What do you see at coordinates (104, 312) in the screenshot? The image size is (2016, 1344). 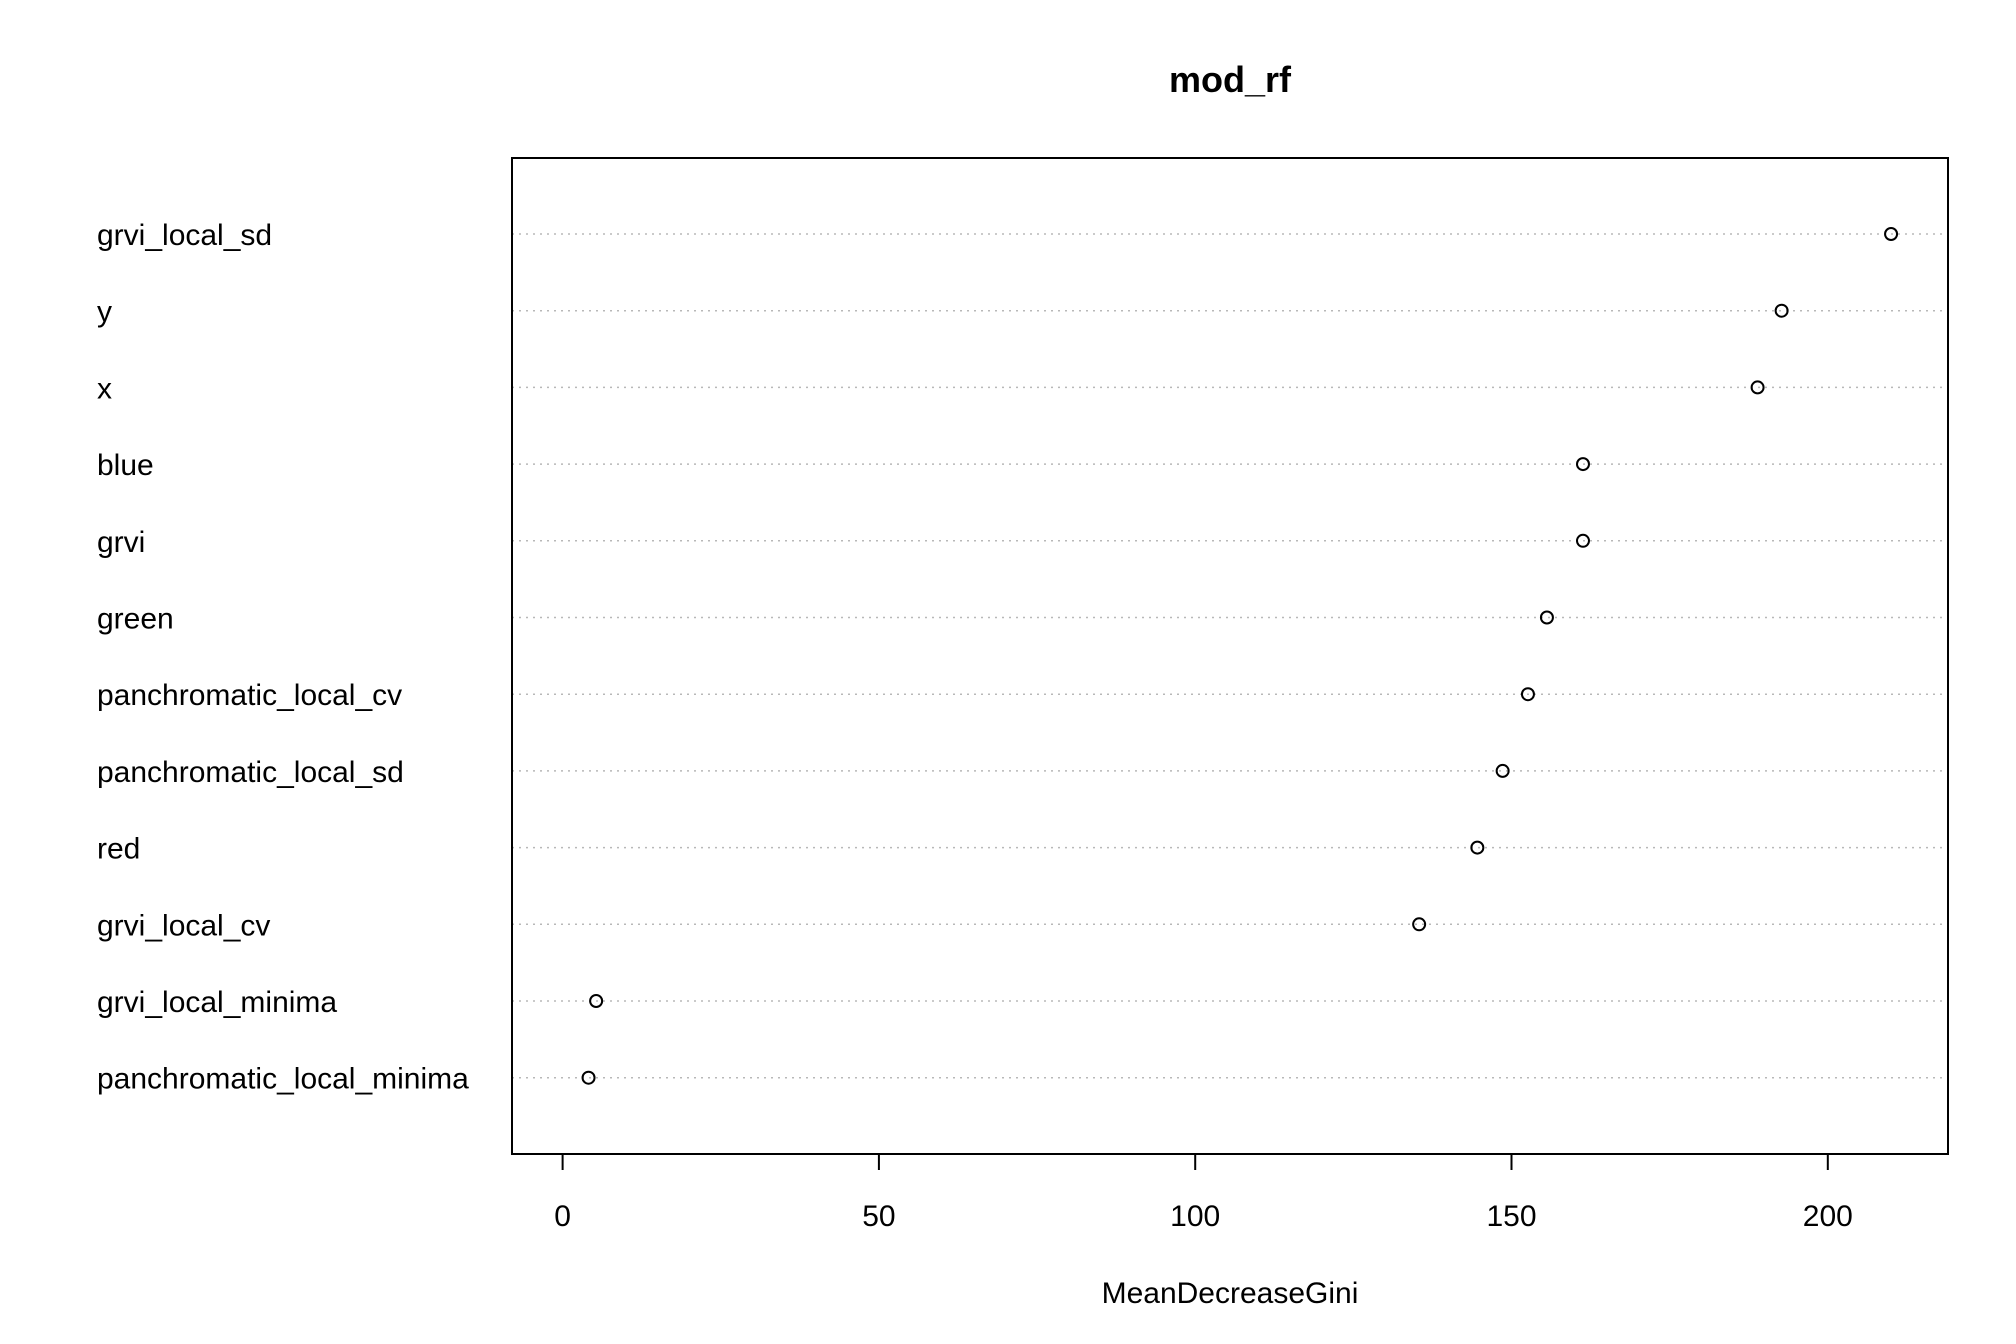 I see `category-label: y` at bounding box center [104, 312].